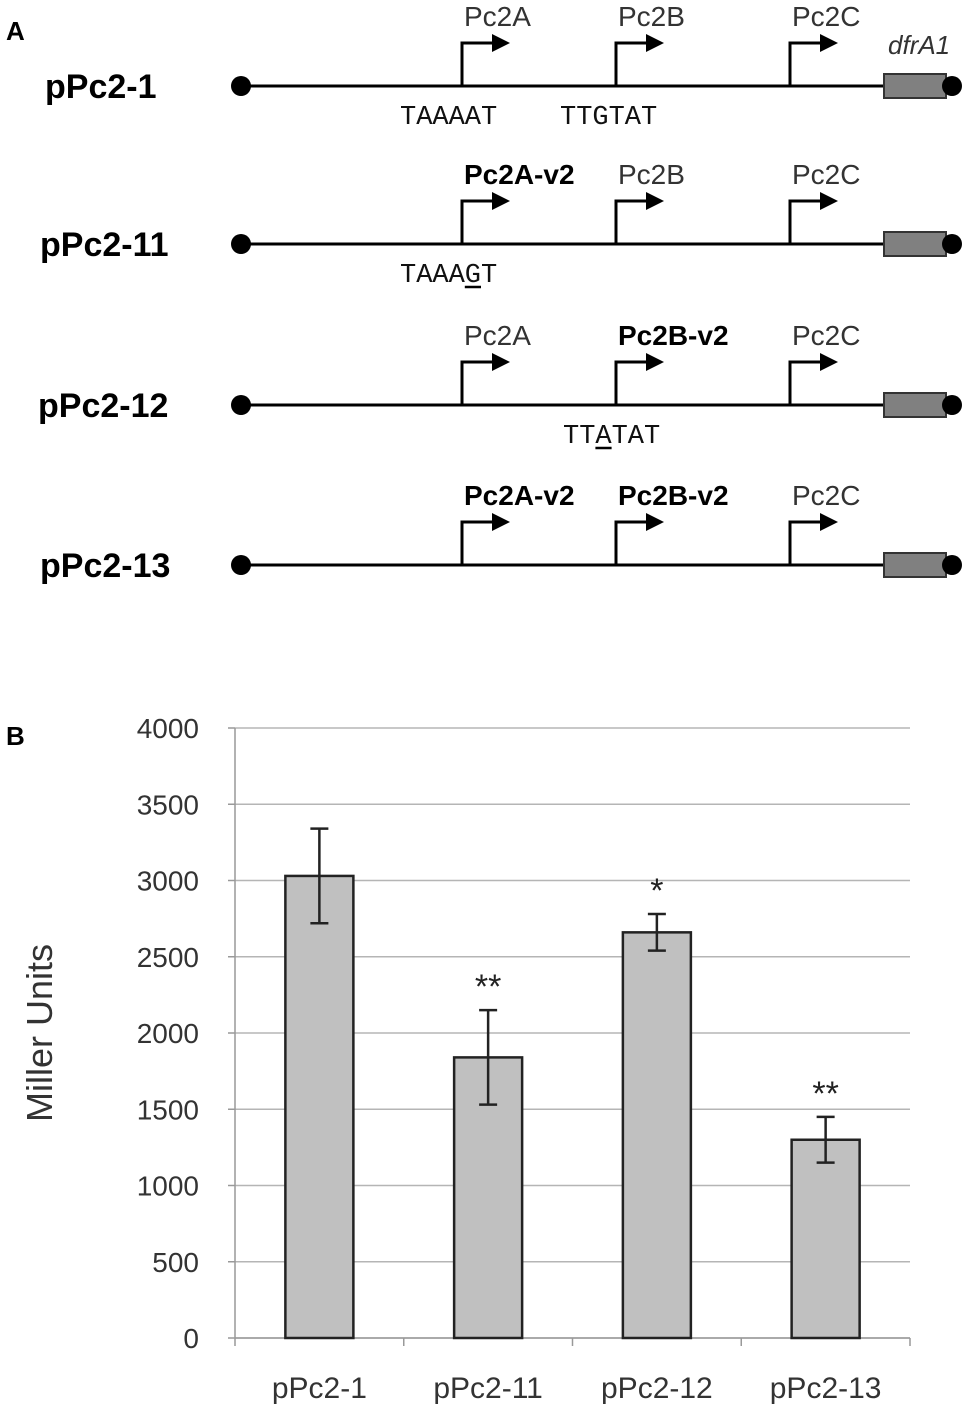  I want to click on x-tick-label: pPc2-11, so click(488, 1388).